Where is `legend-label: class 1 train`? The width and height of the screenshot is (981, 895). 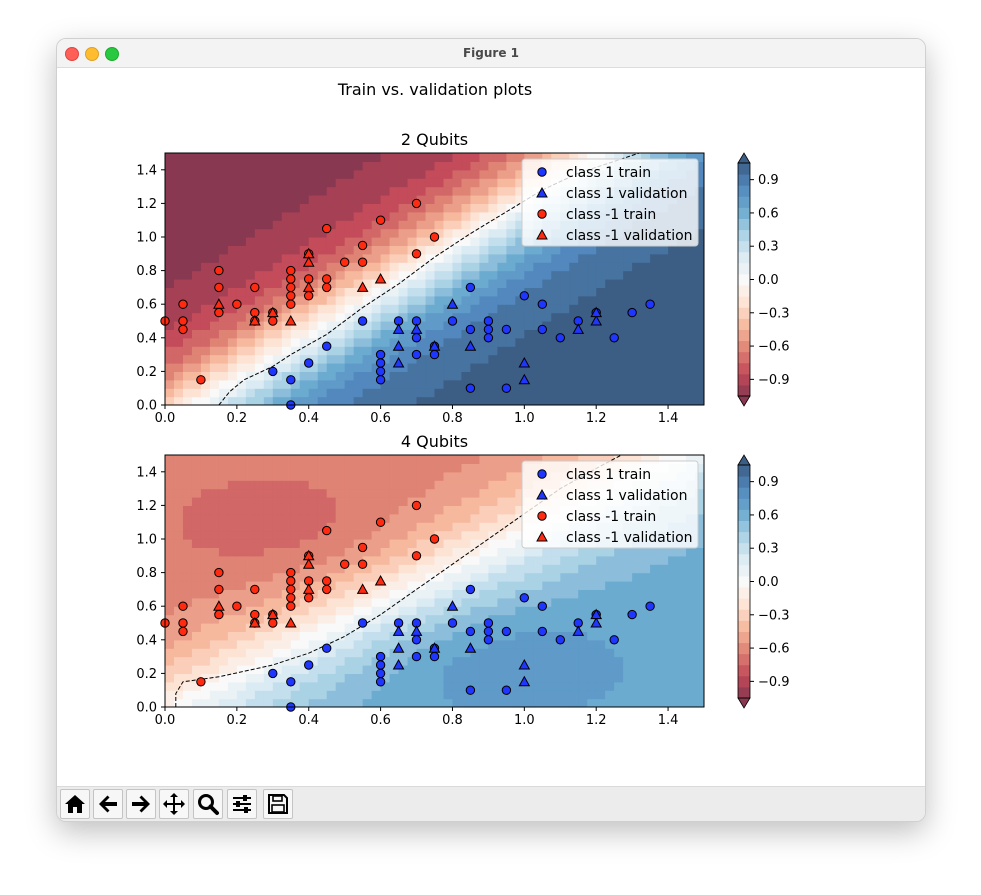
legend-label: class 1 train is located at coordinates (608, 475).